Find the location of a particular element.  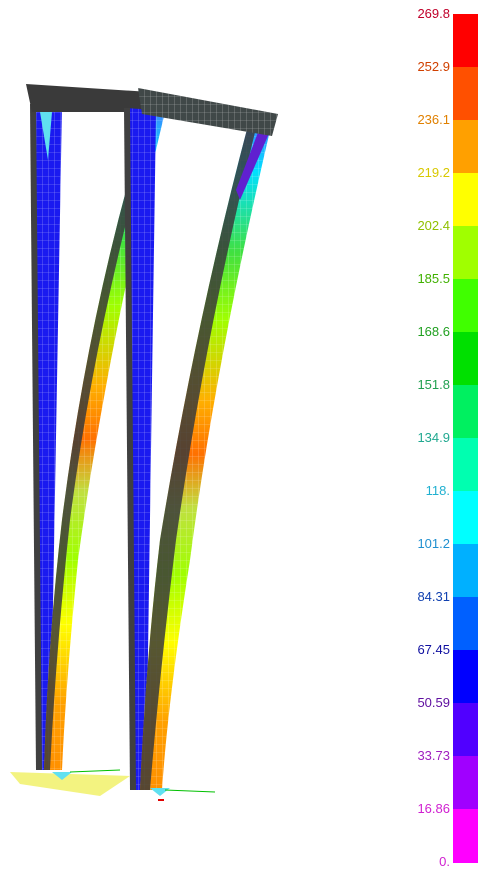

legend-label: 134.9 is located at coordinates (433, 438).